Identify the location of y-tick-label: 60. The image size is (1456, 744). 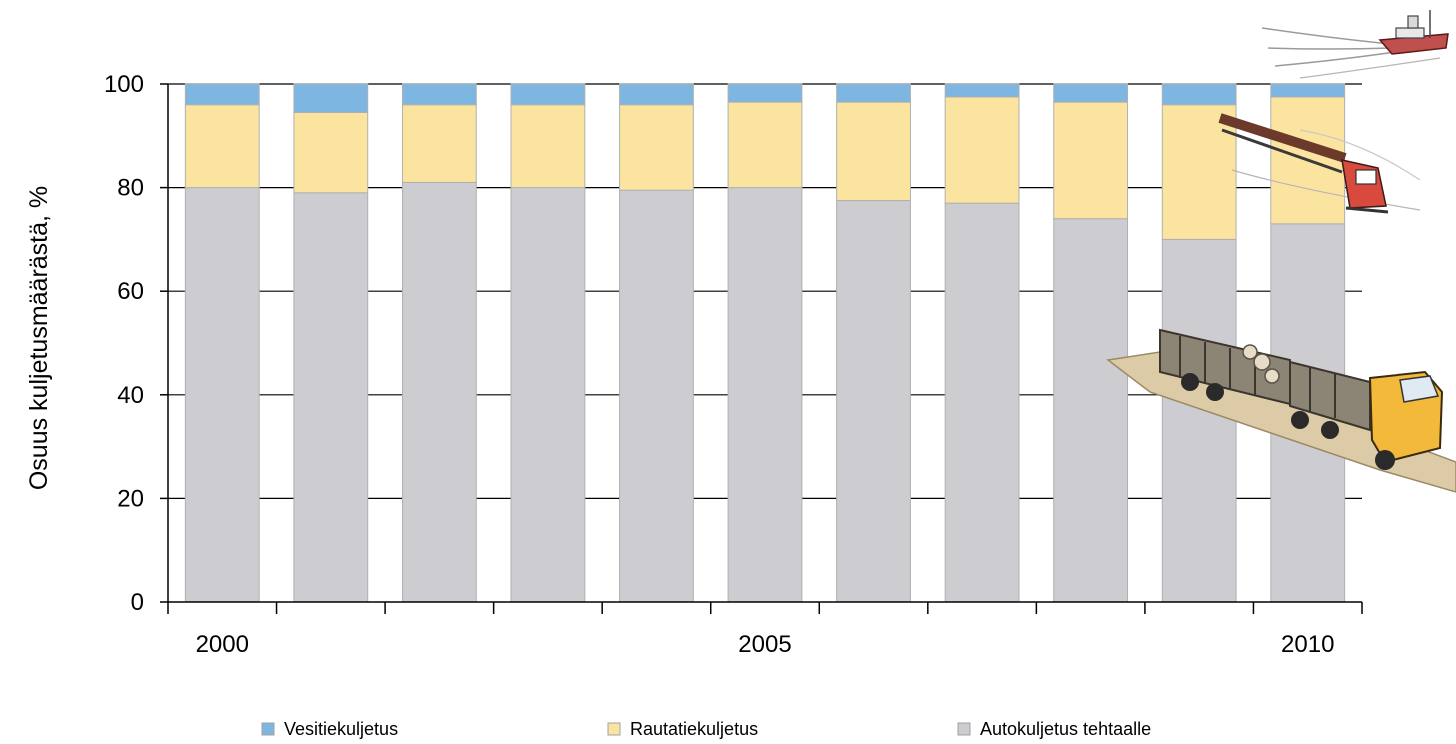
(130, 291).